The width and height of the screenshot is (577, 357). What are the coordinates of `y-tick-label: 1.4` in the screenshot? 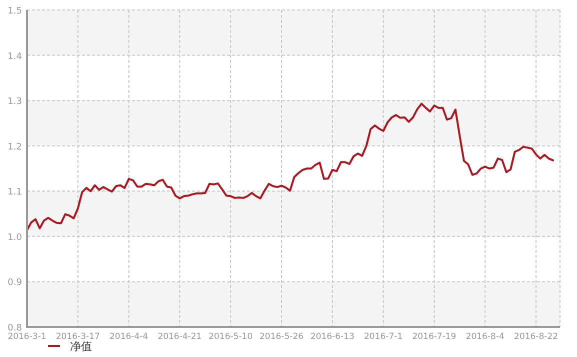 It's located at (15, 57).